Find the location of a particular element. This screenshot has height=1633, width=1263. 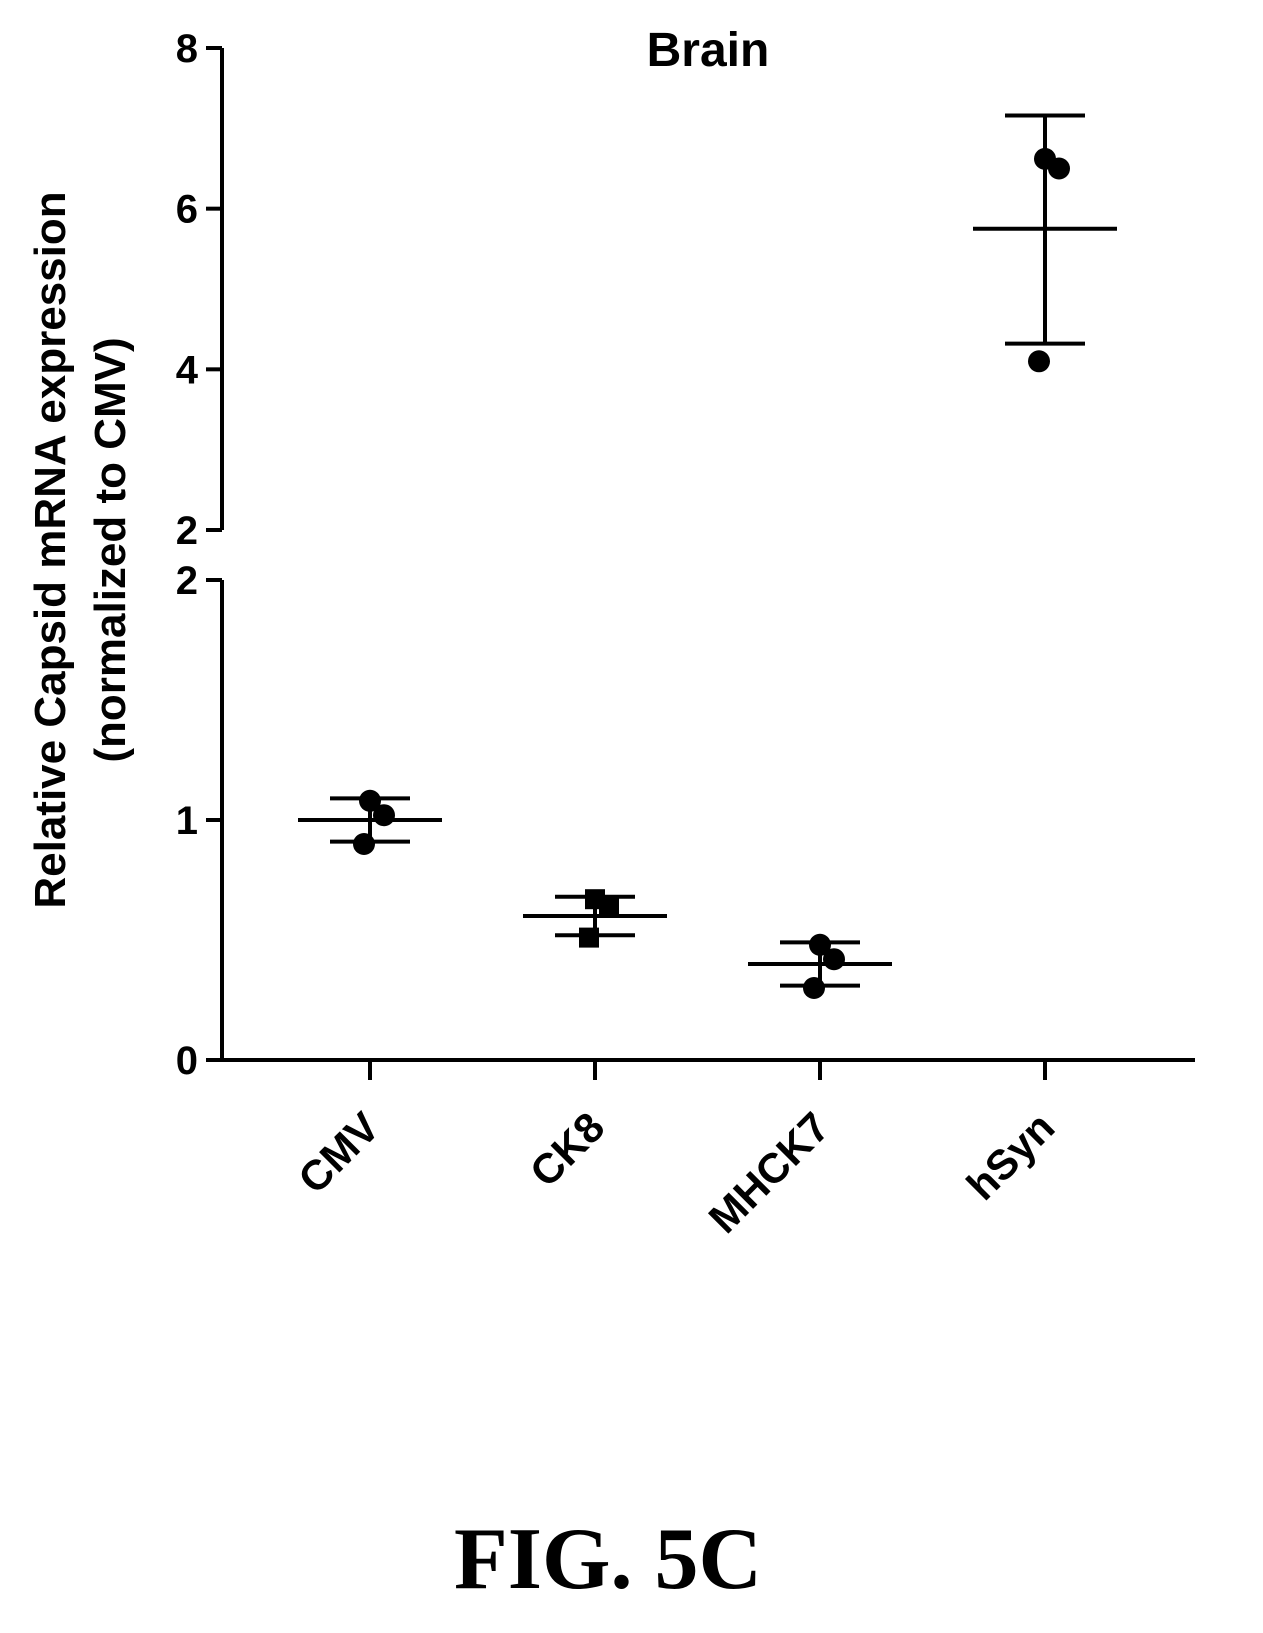

y-tick-label: 8 is located at coordinates (187, 49).